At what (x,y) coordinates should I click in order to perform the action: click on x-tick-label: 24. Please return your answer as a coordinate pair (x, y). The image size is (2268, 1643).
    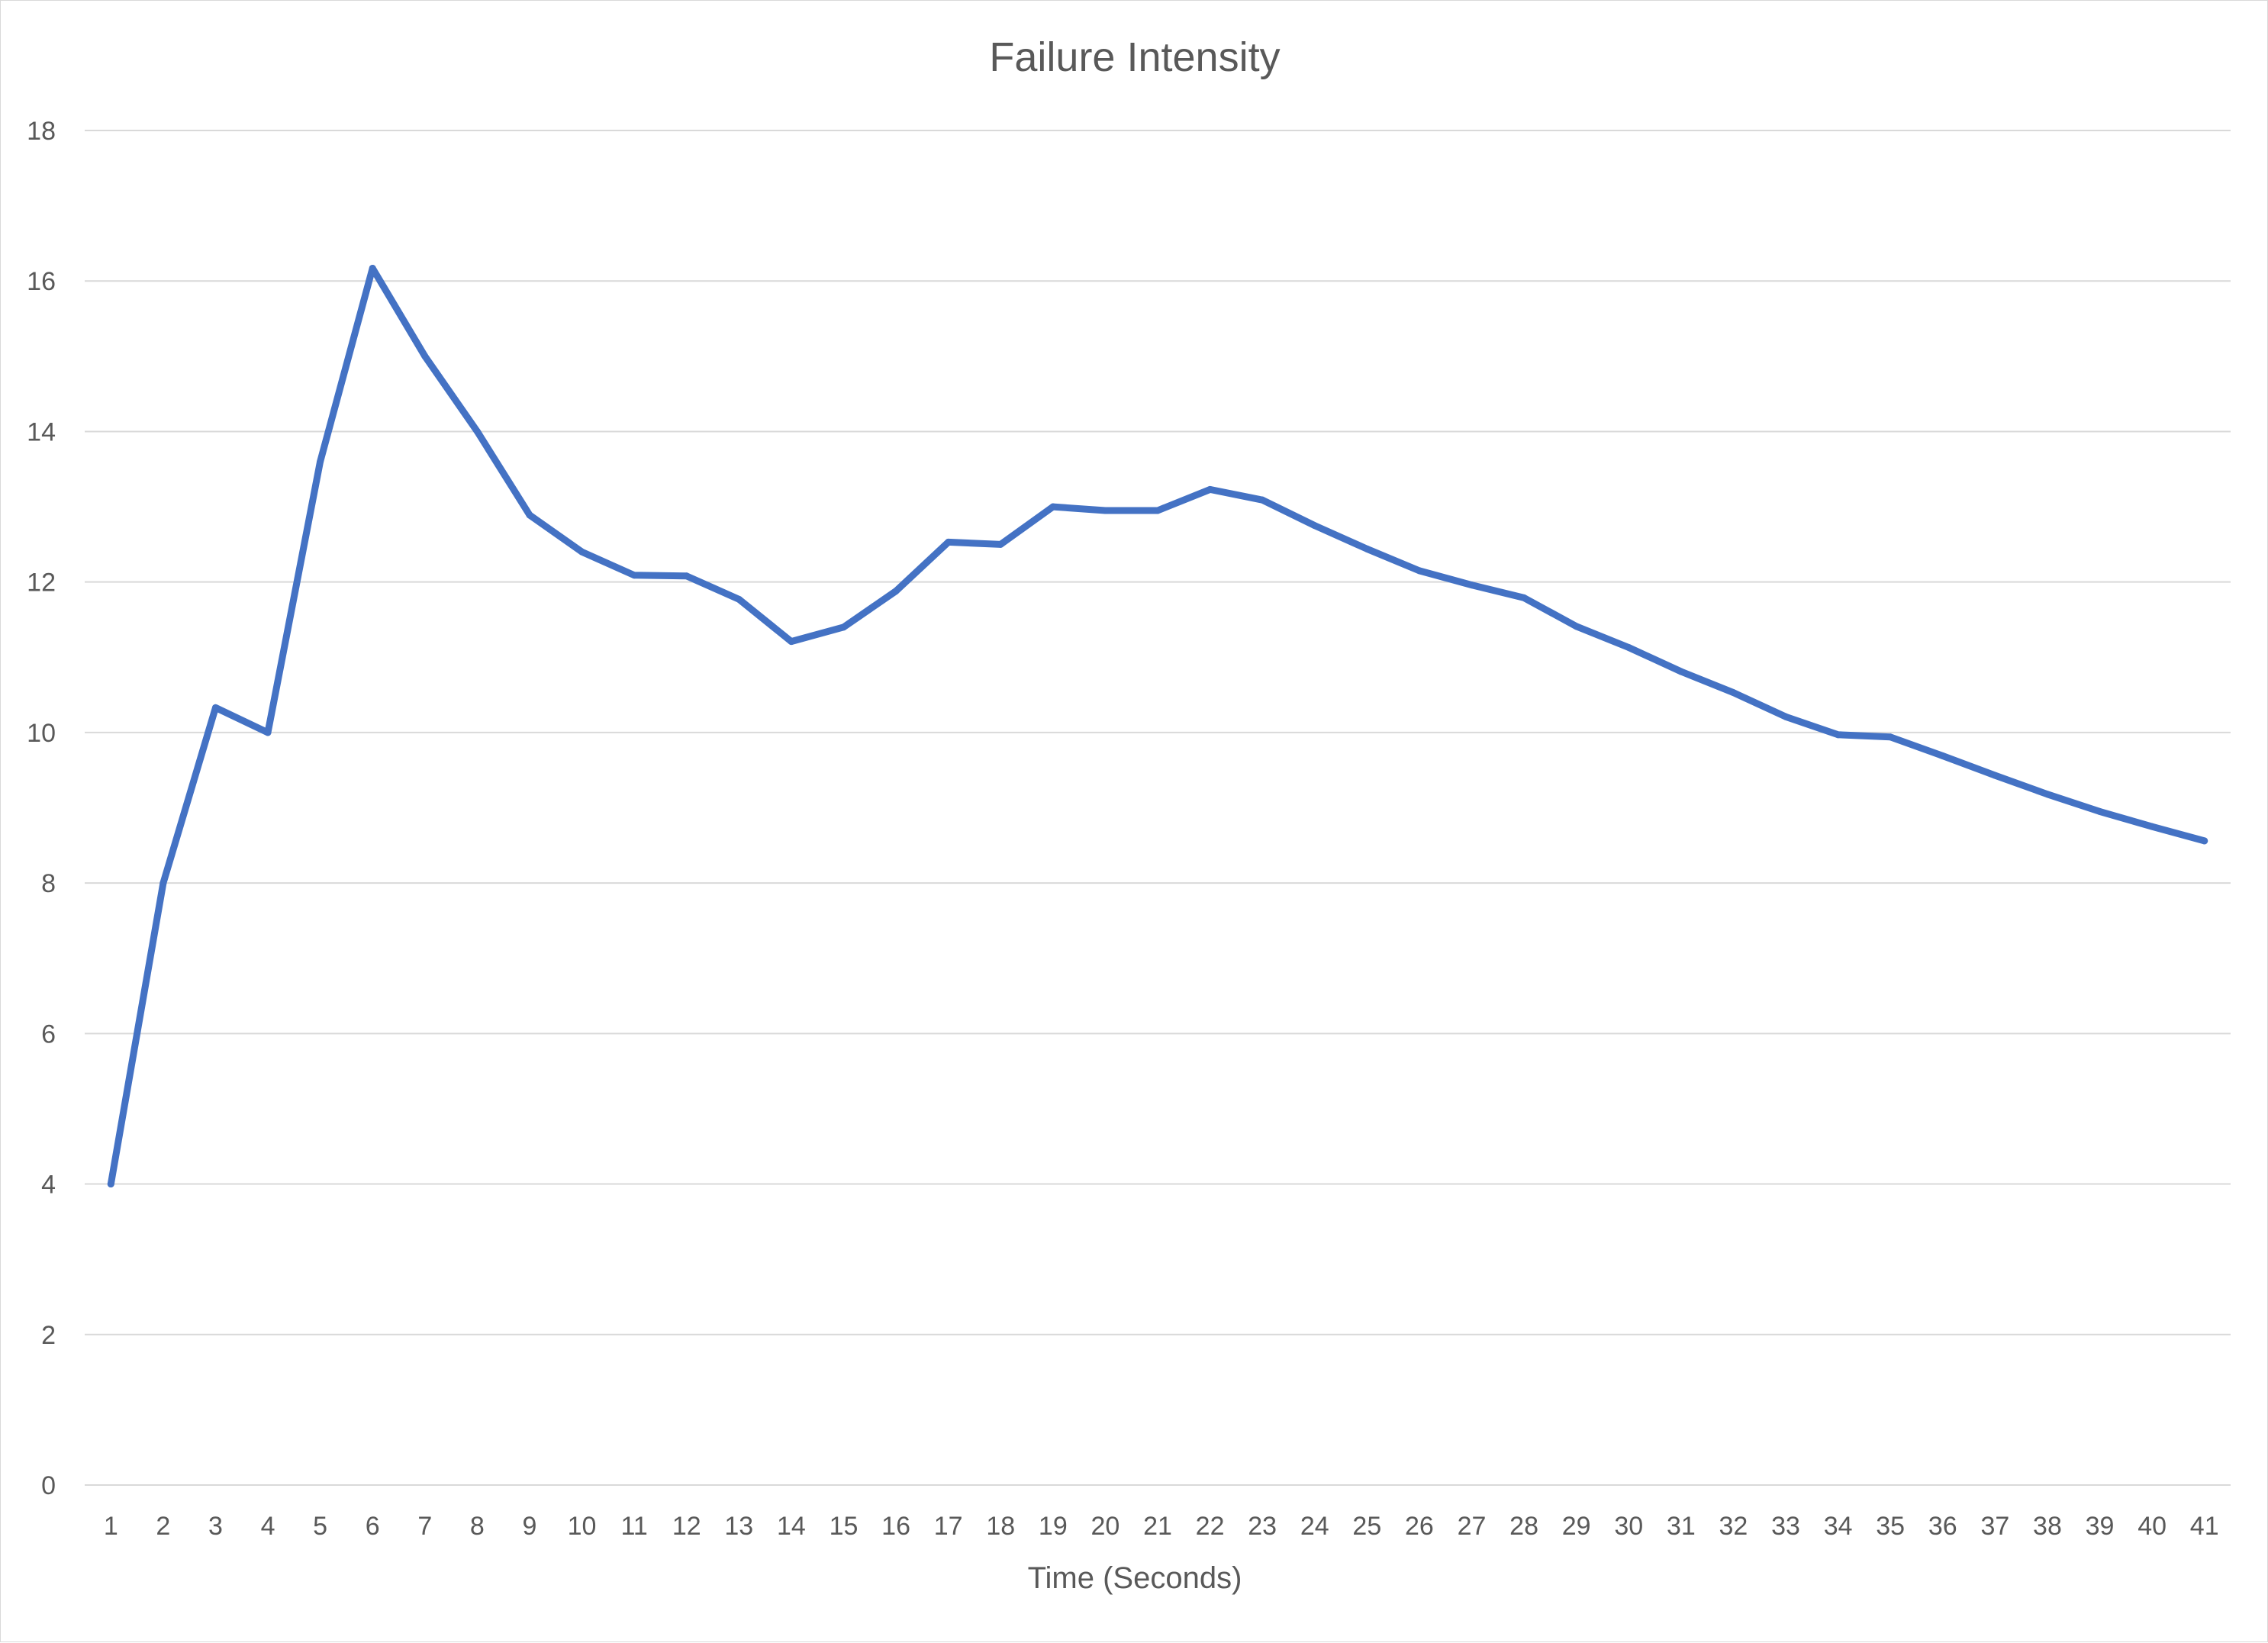
    Looking at the image, I should click on (1314, 1526).